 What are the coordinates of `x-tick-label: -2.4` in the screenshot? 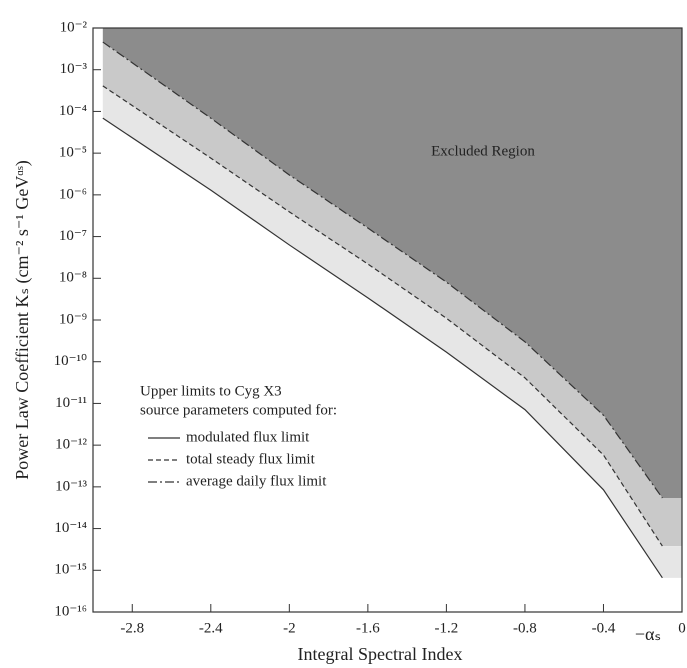 It's located at (211, 628).